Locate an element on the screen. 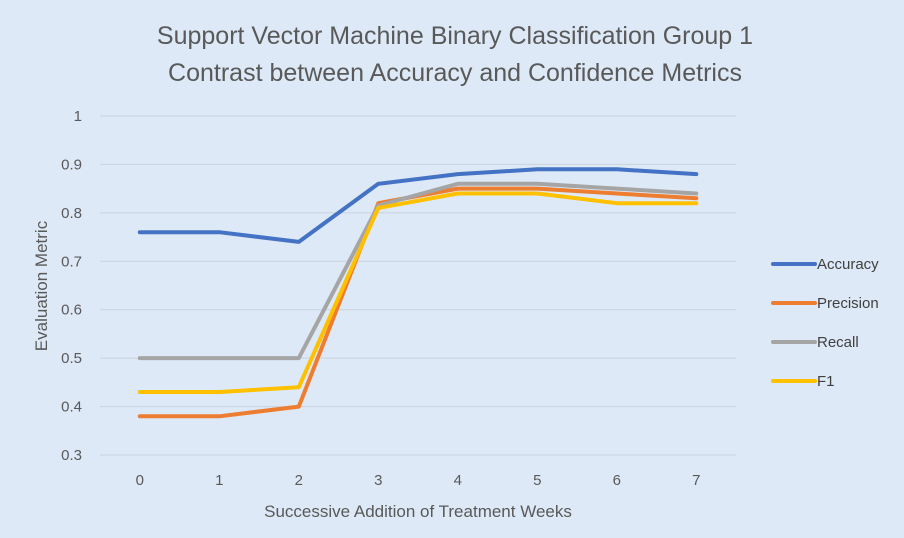 The width and height of the screenshot is (904, 538). x-axis-ticks: 0 1 2 3 4 5 6 7 is located at coordinates (418, 480).